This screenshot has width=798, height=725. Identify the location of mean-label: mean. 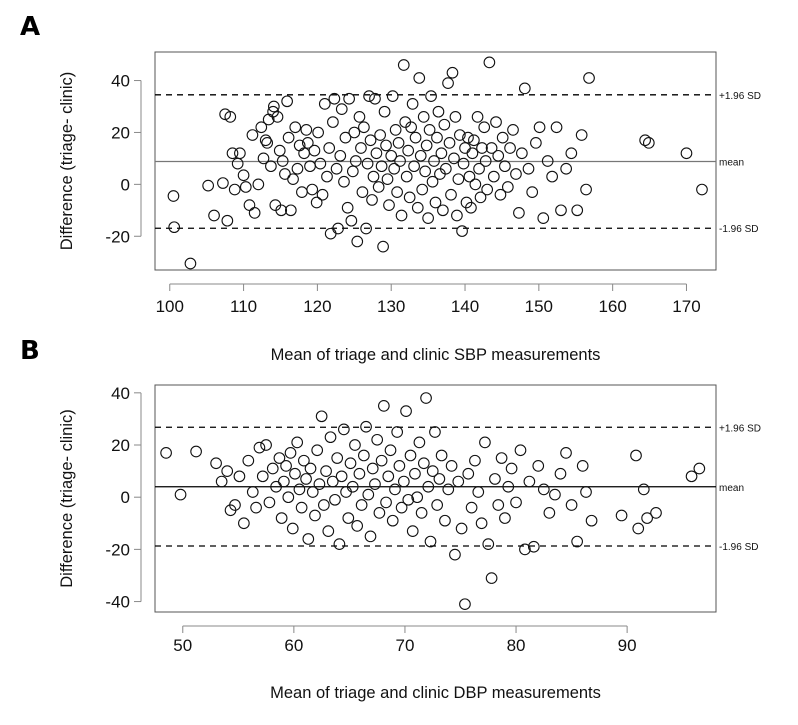
(731, 488).